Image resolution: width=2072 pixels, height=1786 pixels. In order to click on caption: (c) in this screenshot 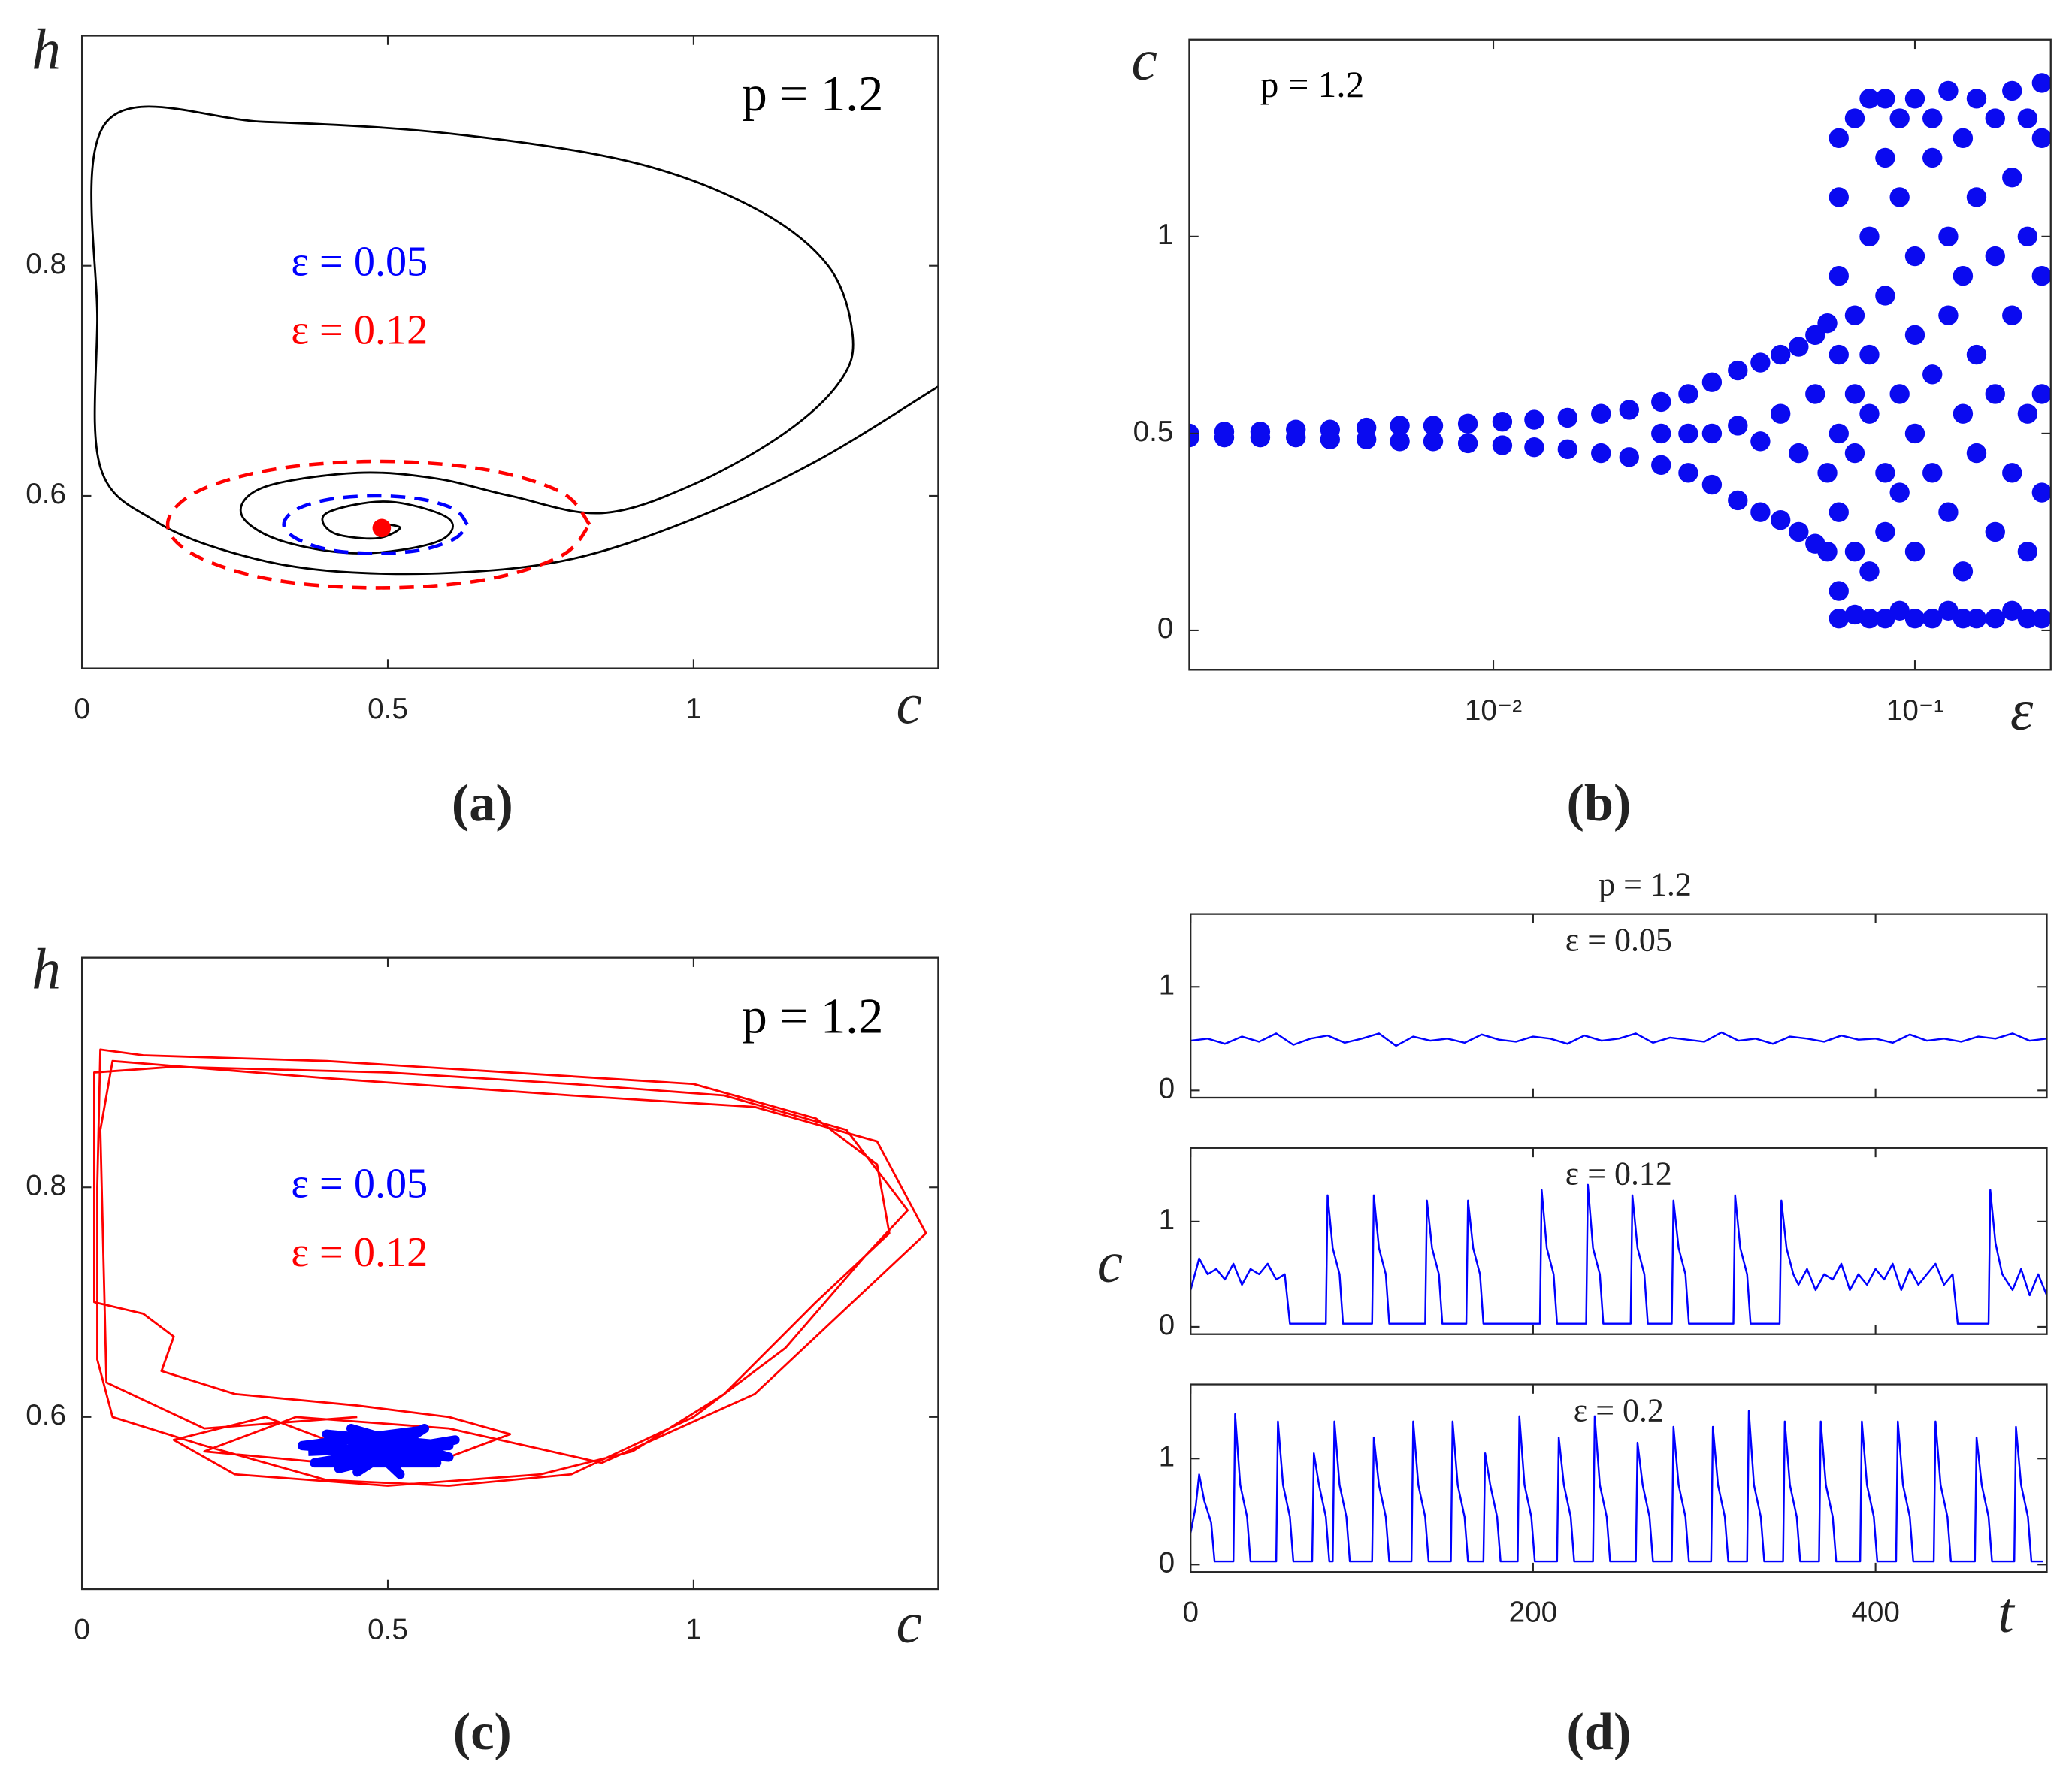, I will do `click(482, 1732)`.